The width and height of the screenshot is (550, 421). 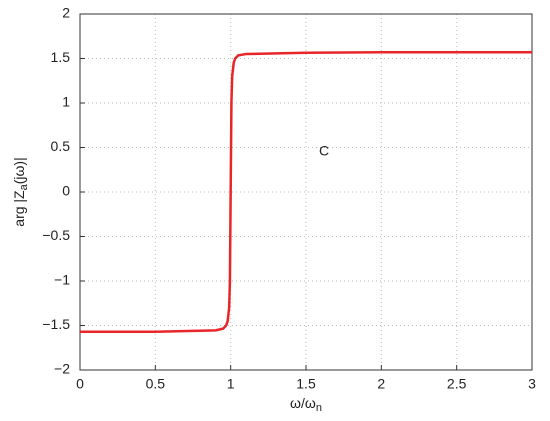 I want to click on x-tick-label: 0.5, so click(x=156, y=384).